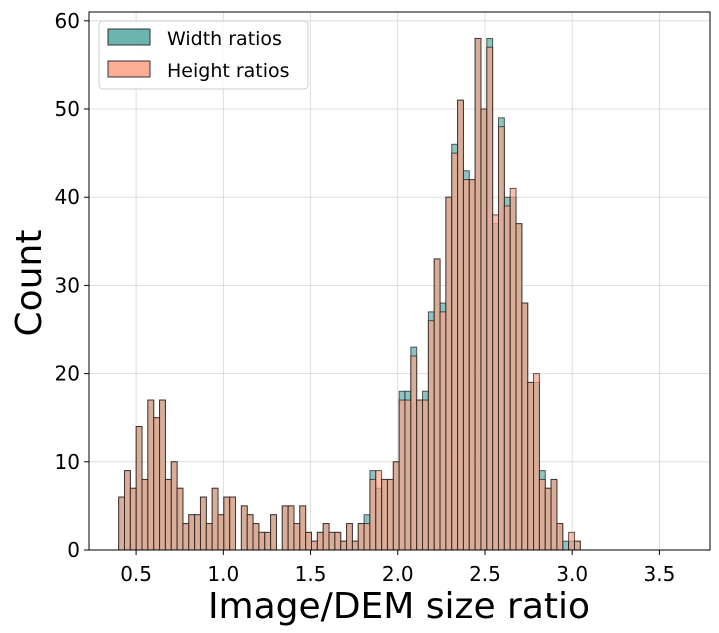  What do you see at coordinates (485, 574) in the screenshot?
I see `x-tick-label: 2.5` at bounding box center [485, 574].